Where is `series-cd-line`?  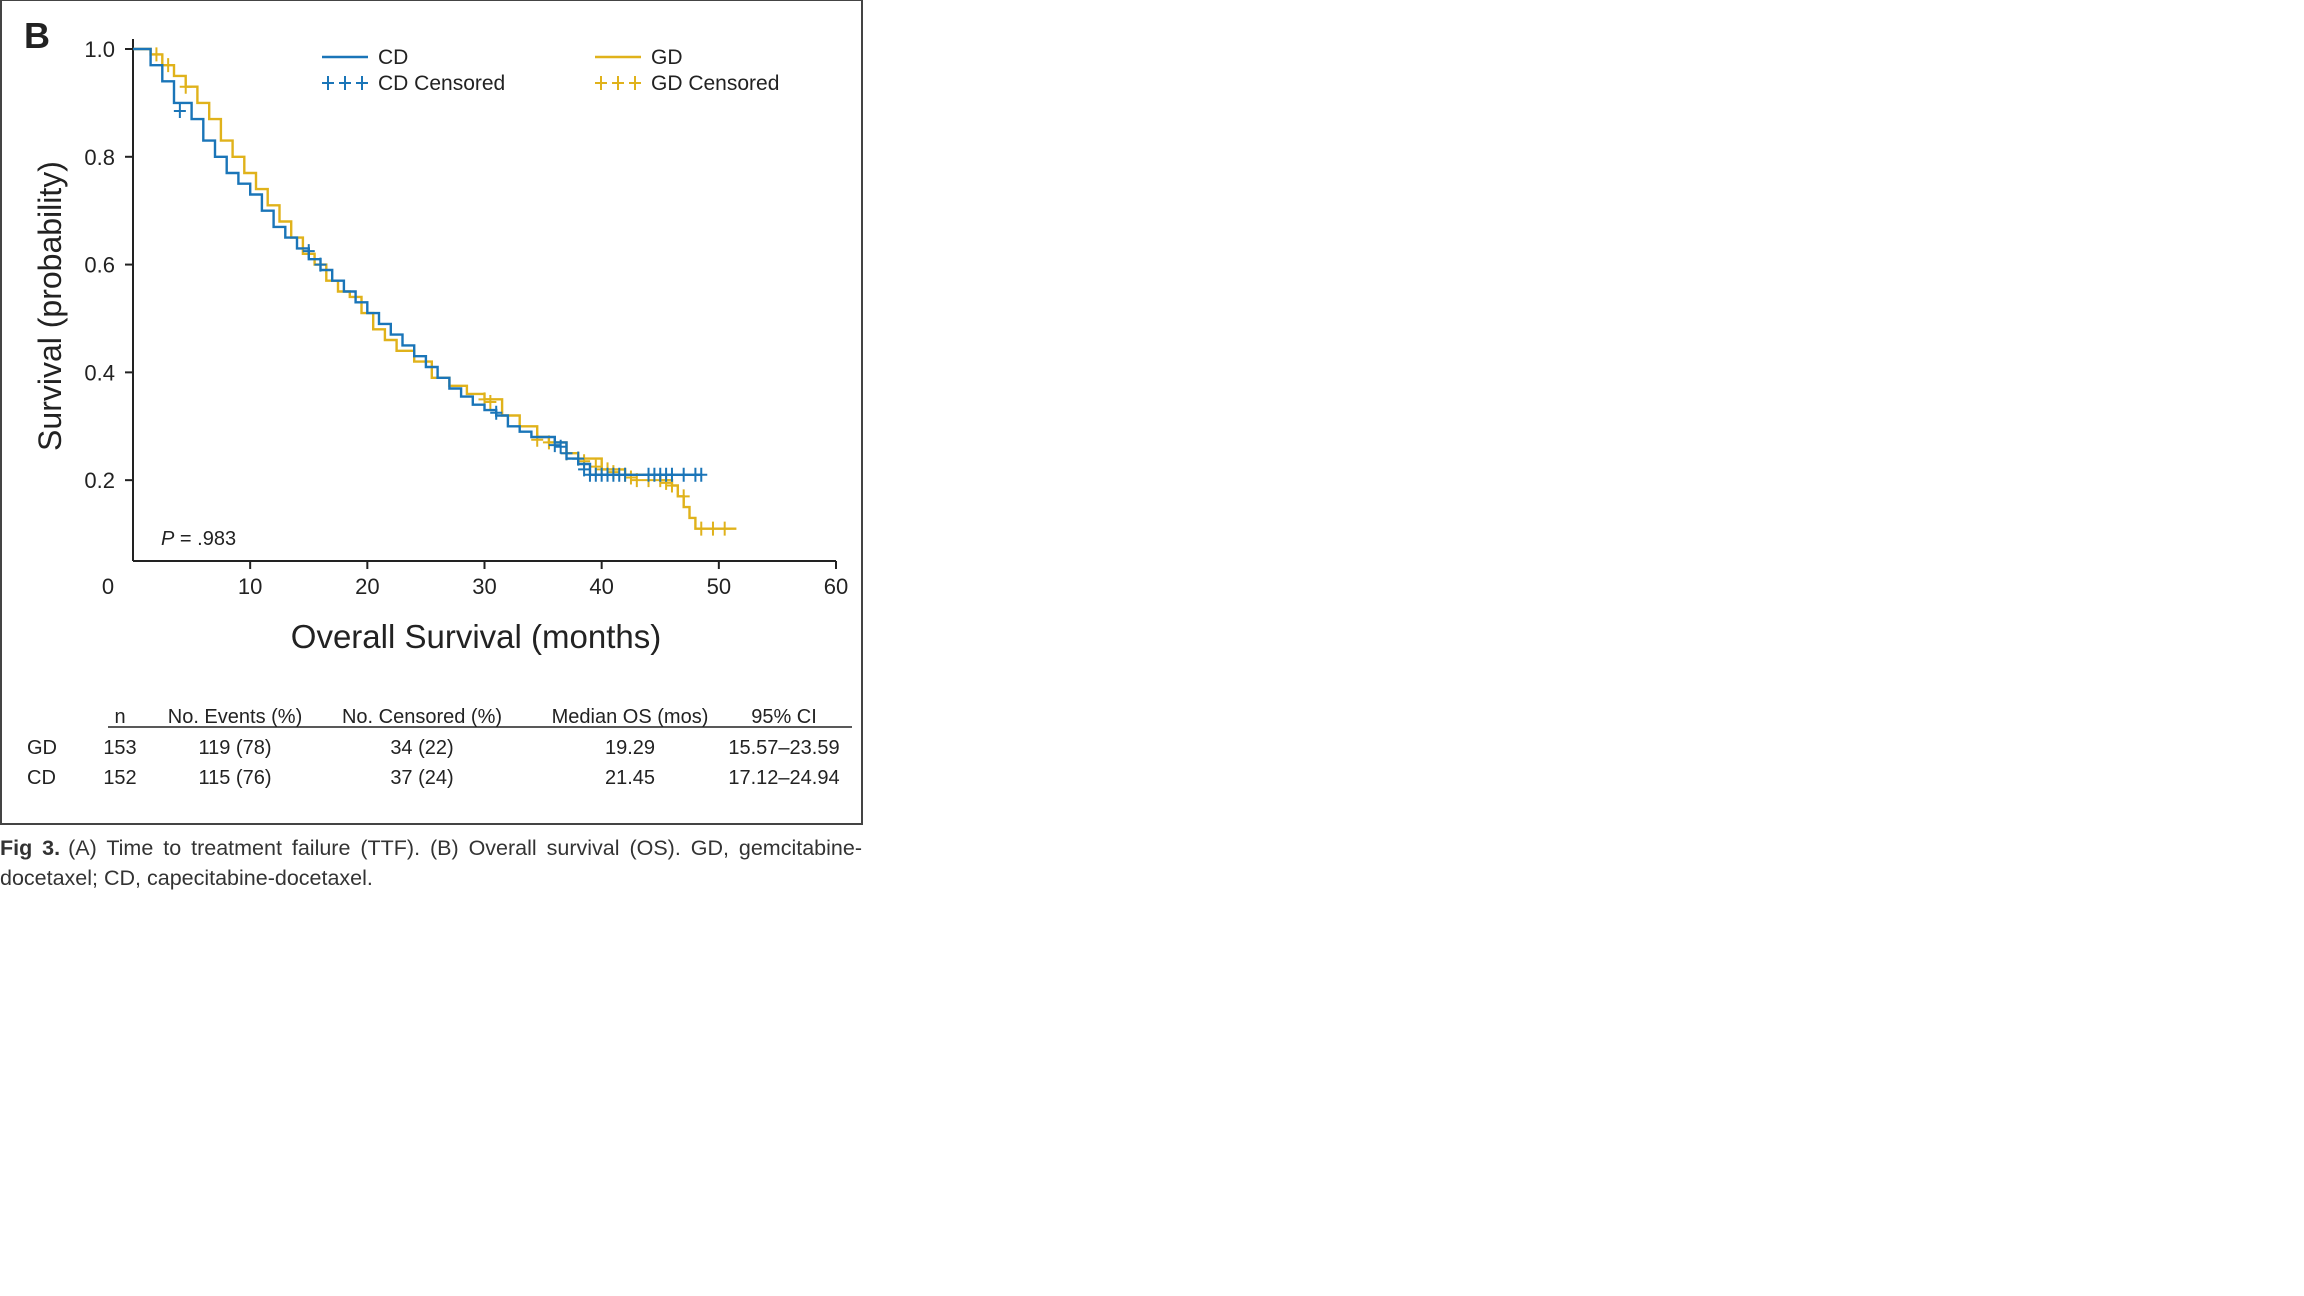
series-cd-line is located at coordinates (417, 261).